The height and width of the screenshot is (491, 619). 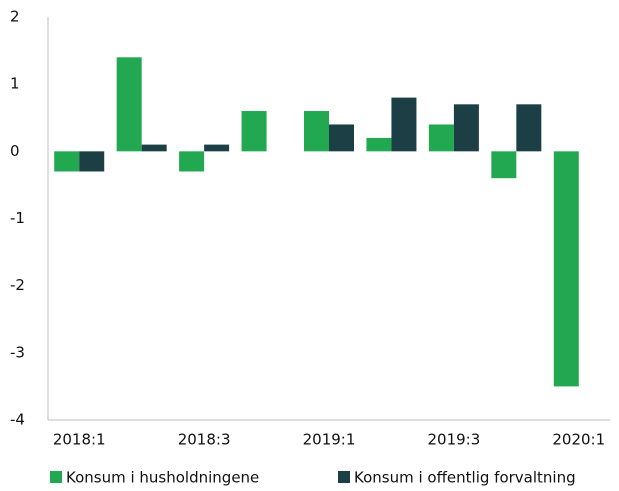 I want to click on y-tick-label: 0, so click(x=15, y=151).